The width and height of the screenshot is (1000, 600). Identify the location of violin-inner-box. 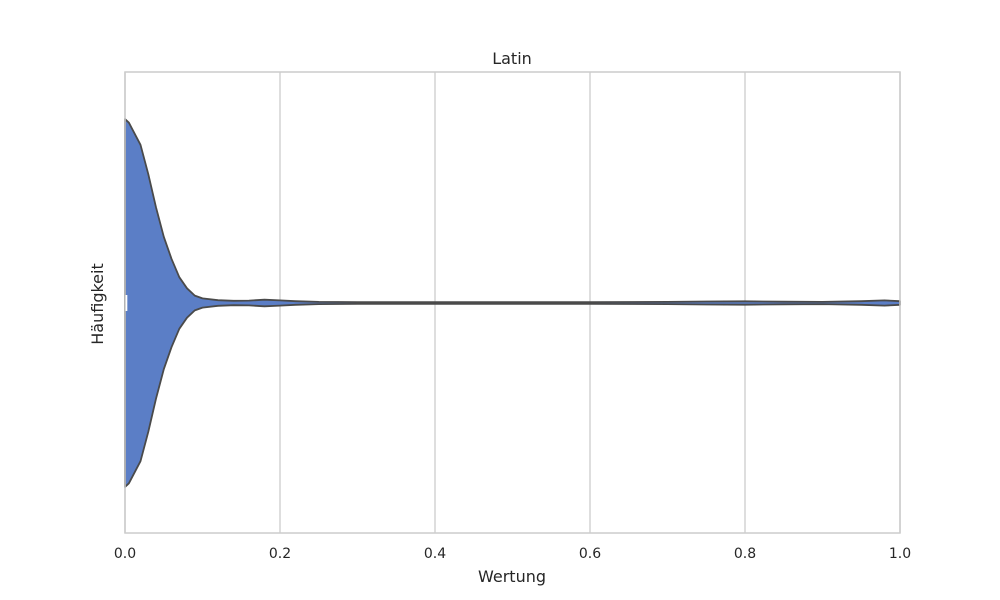
(126, 303).